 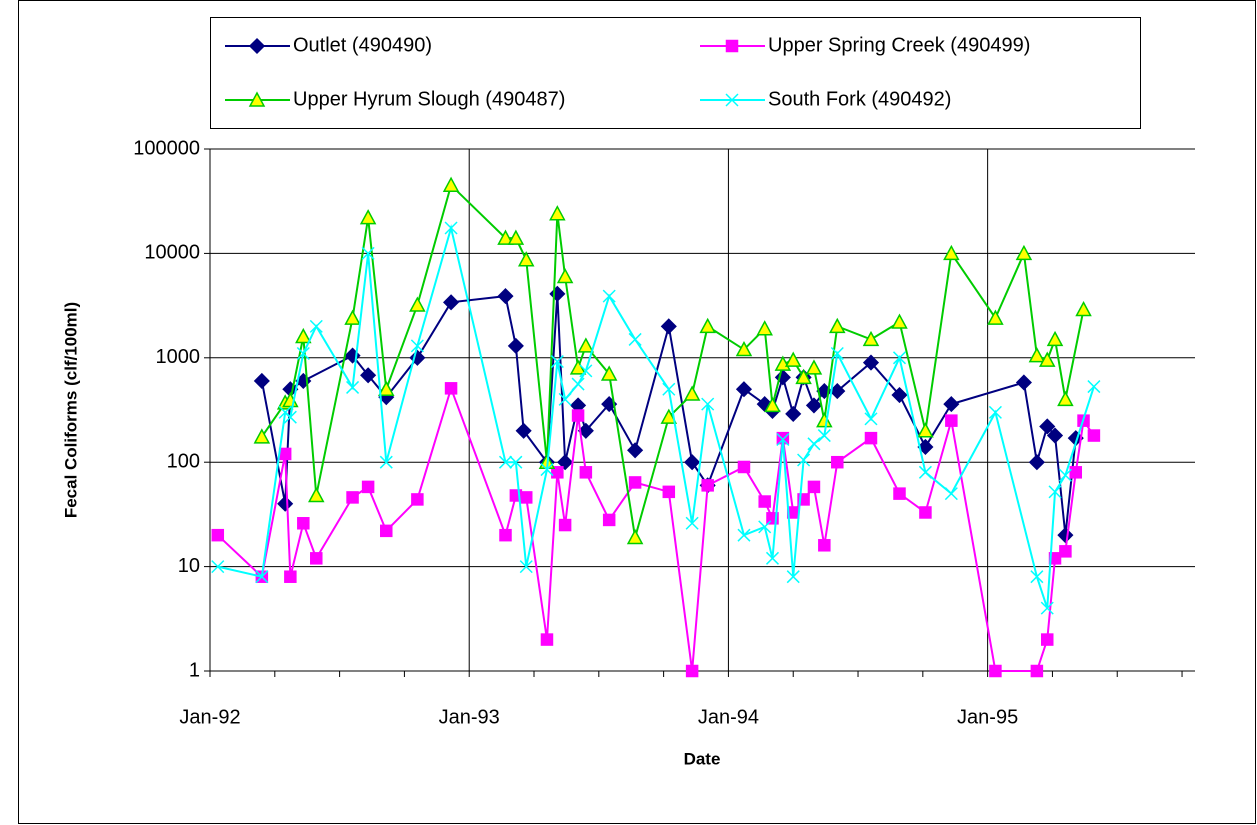 What do you see at coordinates (183, 461) in the screenshot?
I see `y-tick-label: 100` at bounding box center [183, 461].